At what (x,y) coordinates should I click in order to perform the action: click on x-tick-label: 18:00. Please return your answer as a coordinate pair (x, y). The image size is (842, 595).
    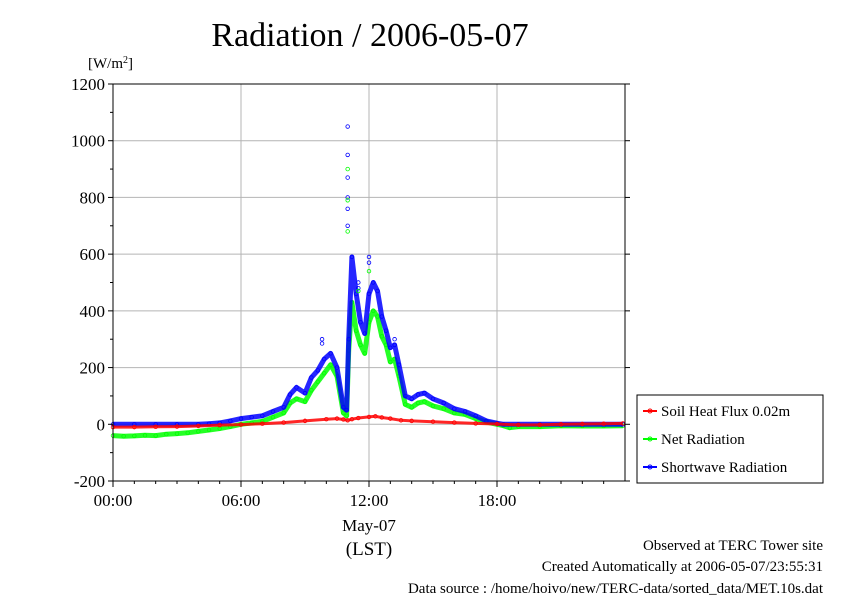
    Looking at the image, I should click on (497, 500).